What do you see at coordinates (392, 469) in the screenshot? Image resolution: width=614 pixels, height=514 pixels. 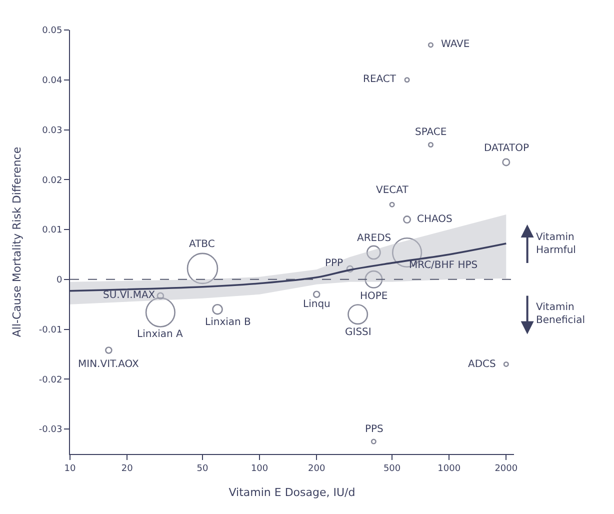 I see `x-tick-label: 500` at bounding box center [392, 469].